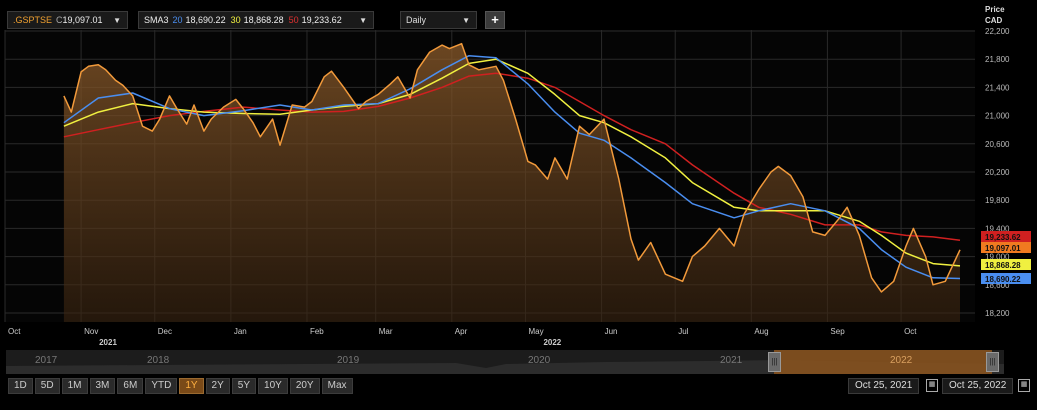 The width and height of the screenshot is (1037, 410). Describe the element at coordinates (1003, 279) in the screenshot. I see `sma20-tag: 18,690.22` at that location.